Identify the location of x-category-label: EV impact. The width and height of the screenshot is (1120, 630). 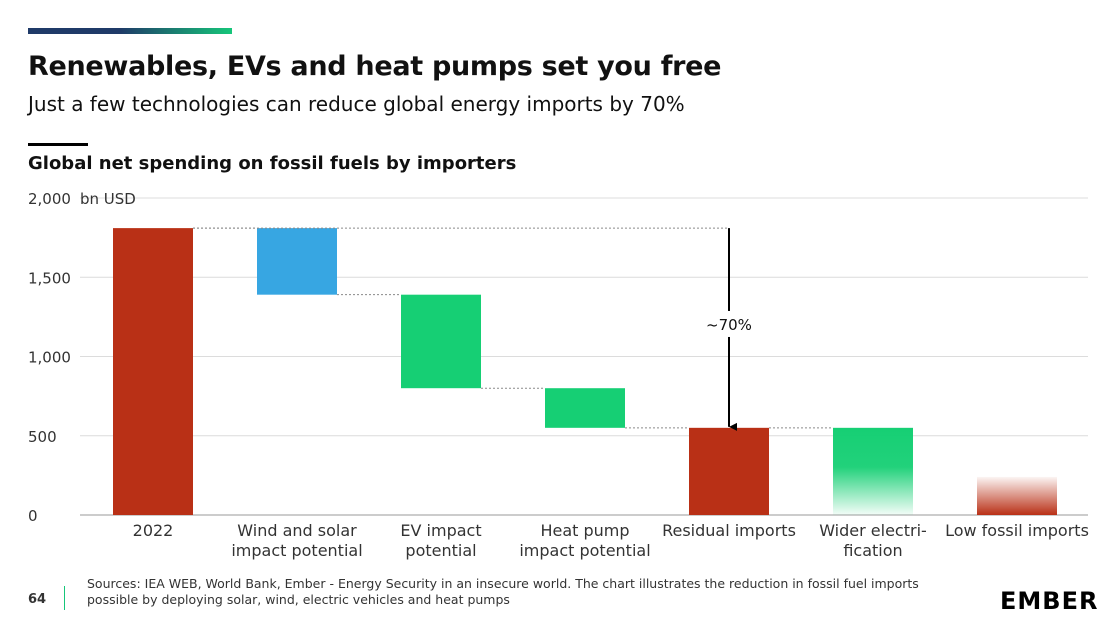
(440, 530).